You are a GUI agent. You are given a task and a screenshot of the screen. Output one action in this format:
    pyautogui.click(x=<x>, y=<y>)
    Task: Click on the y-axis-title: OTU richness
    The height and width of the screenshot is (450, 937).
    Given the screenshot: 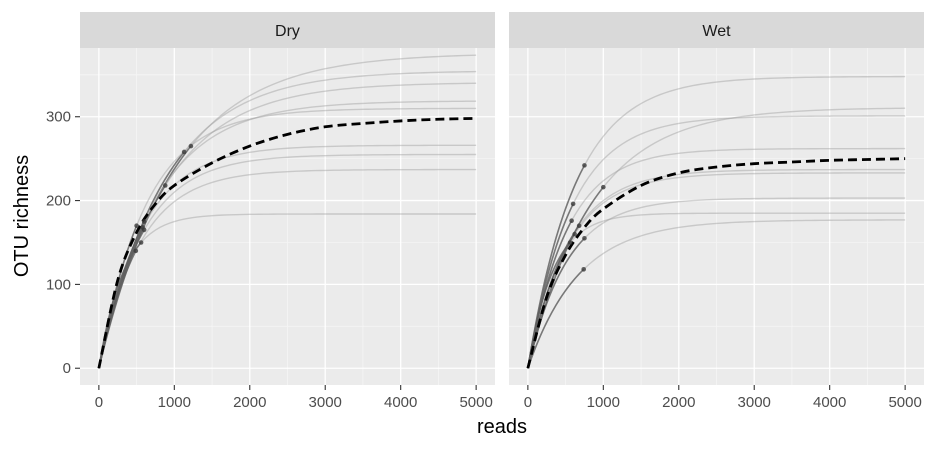 What is the action you would take?
    pyautogui.click(x=22, y=216)
    